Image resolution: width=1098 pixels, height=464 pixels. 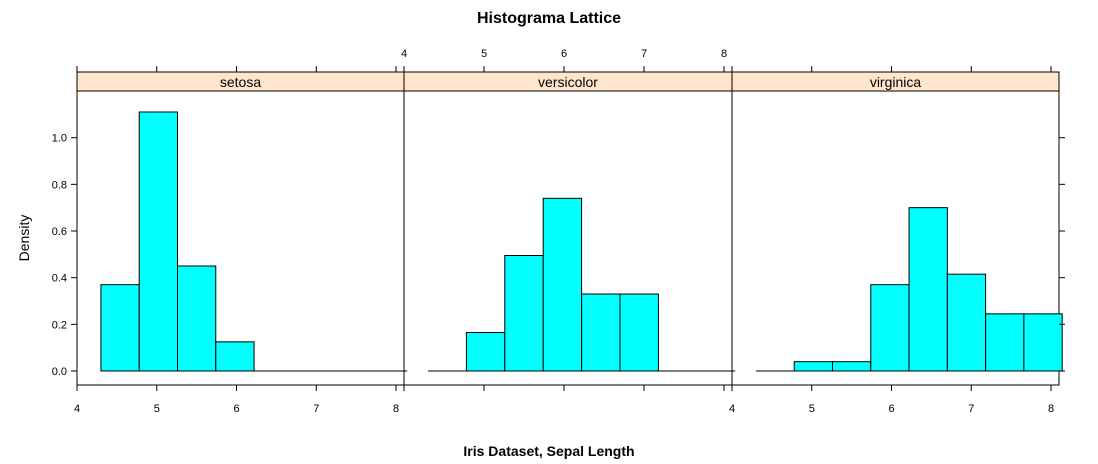 I want to click on strip-label: virginica, so click(x=896, y=82).